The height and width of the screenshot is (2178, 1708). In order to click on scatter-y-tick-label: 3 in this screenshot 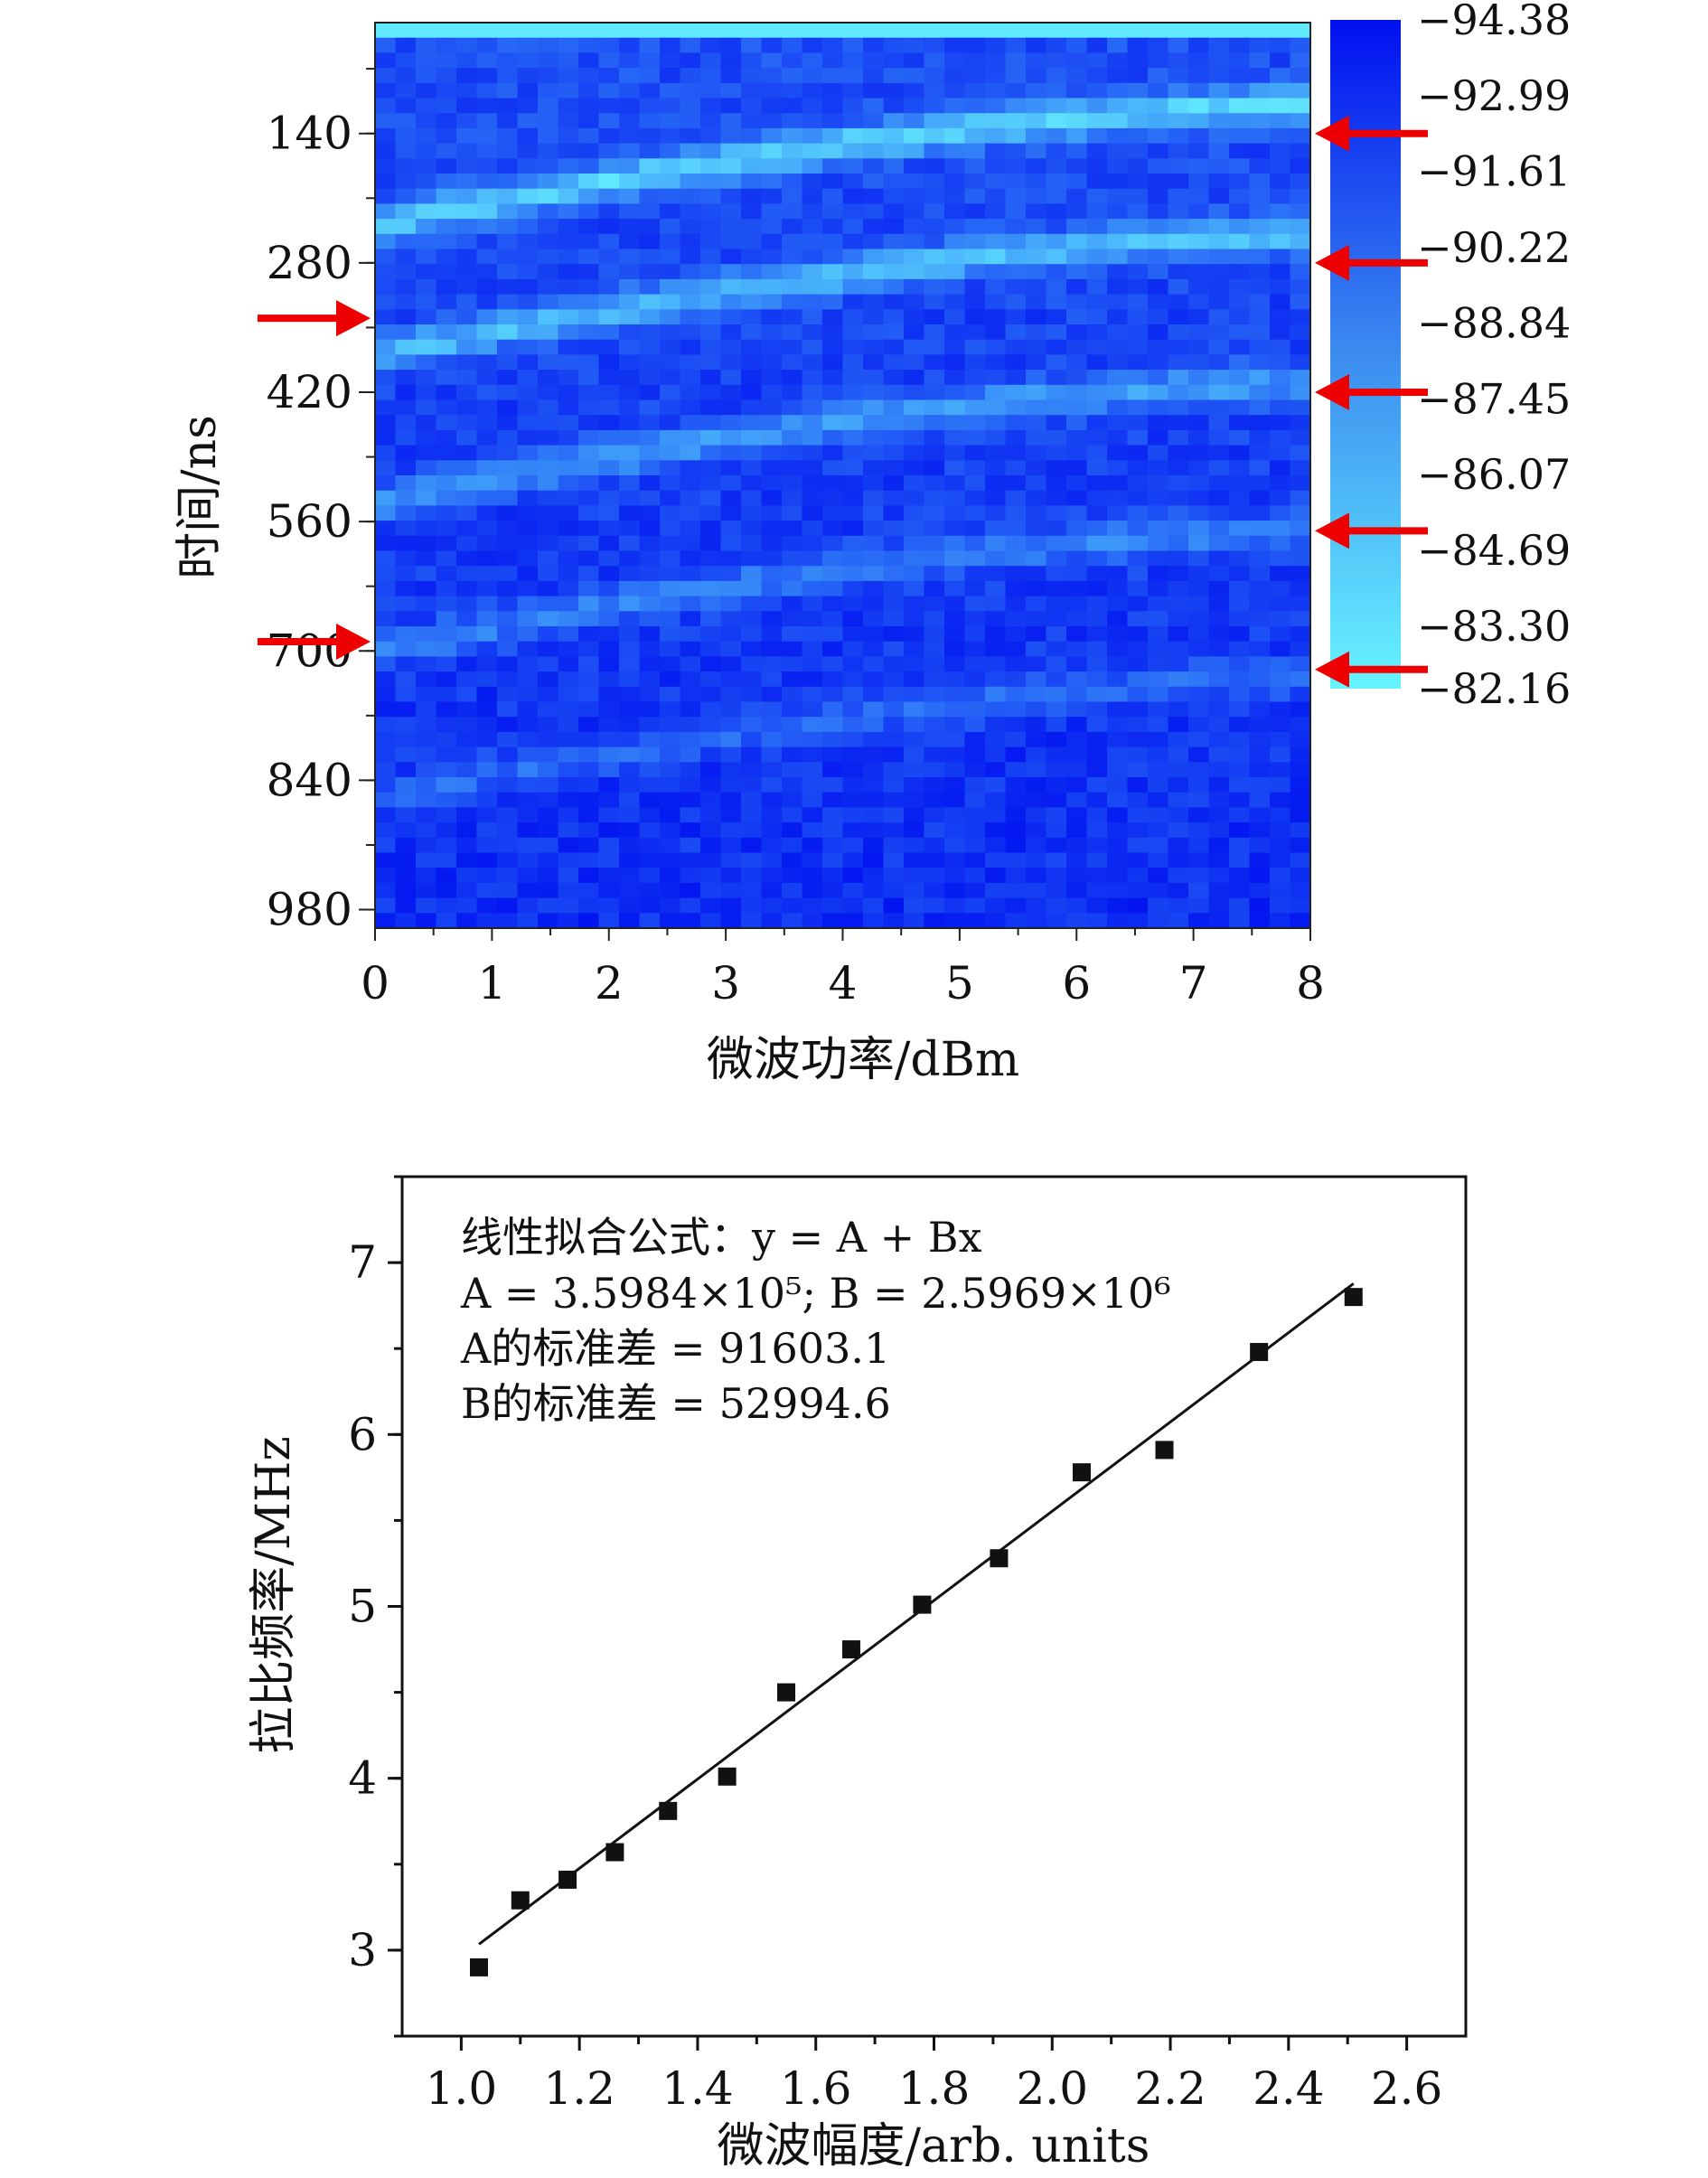, I will do `click(362, 1950)`.